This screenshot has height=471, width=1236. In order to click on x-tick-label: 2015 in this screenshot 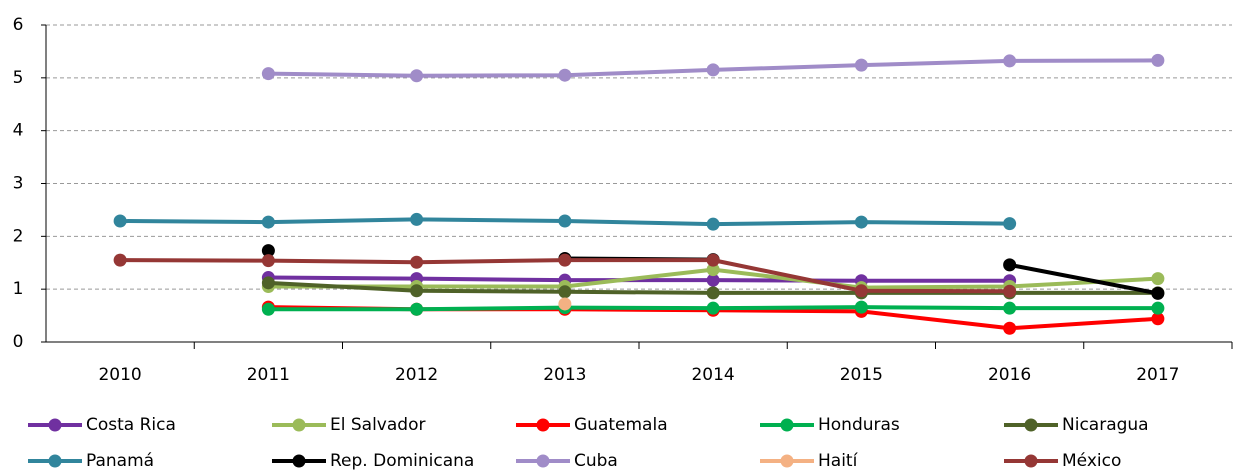, I will do `click(861, 375)`.